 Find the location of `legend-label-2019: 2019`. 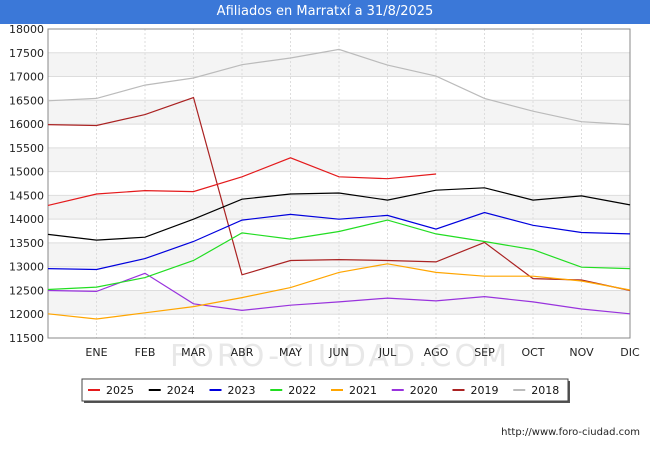

legend-label-2019: 2019 is located at coordinates (485, 390).